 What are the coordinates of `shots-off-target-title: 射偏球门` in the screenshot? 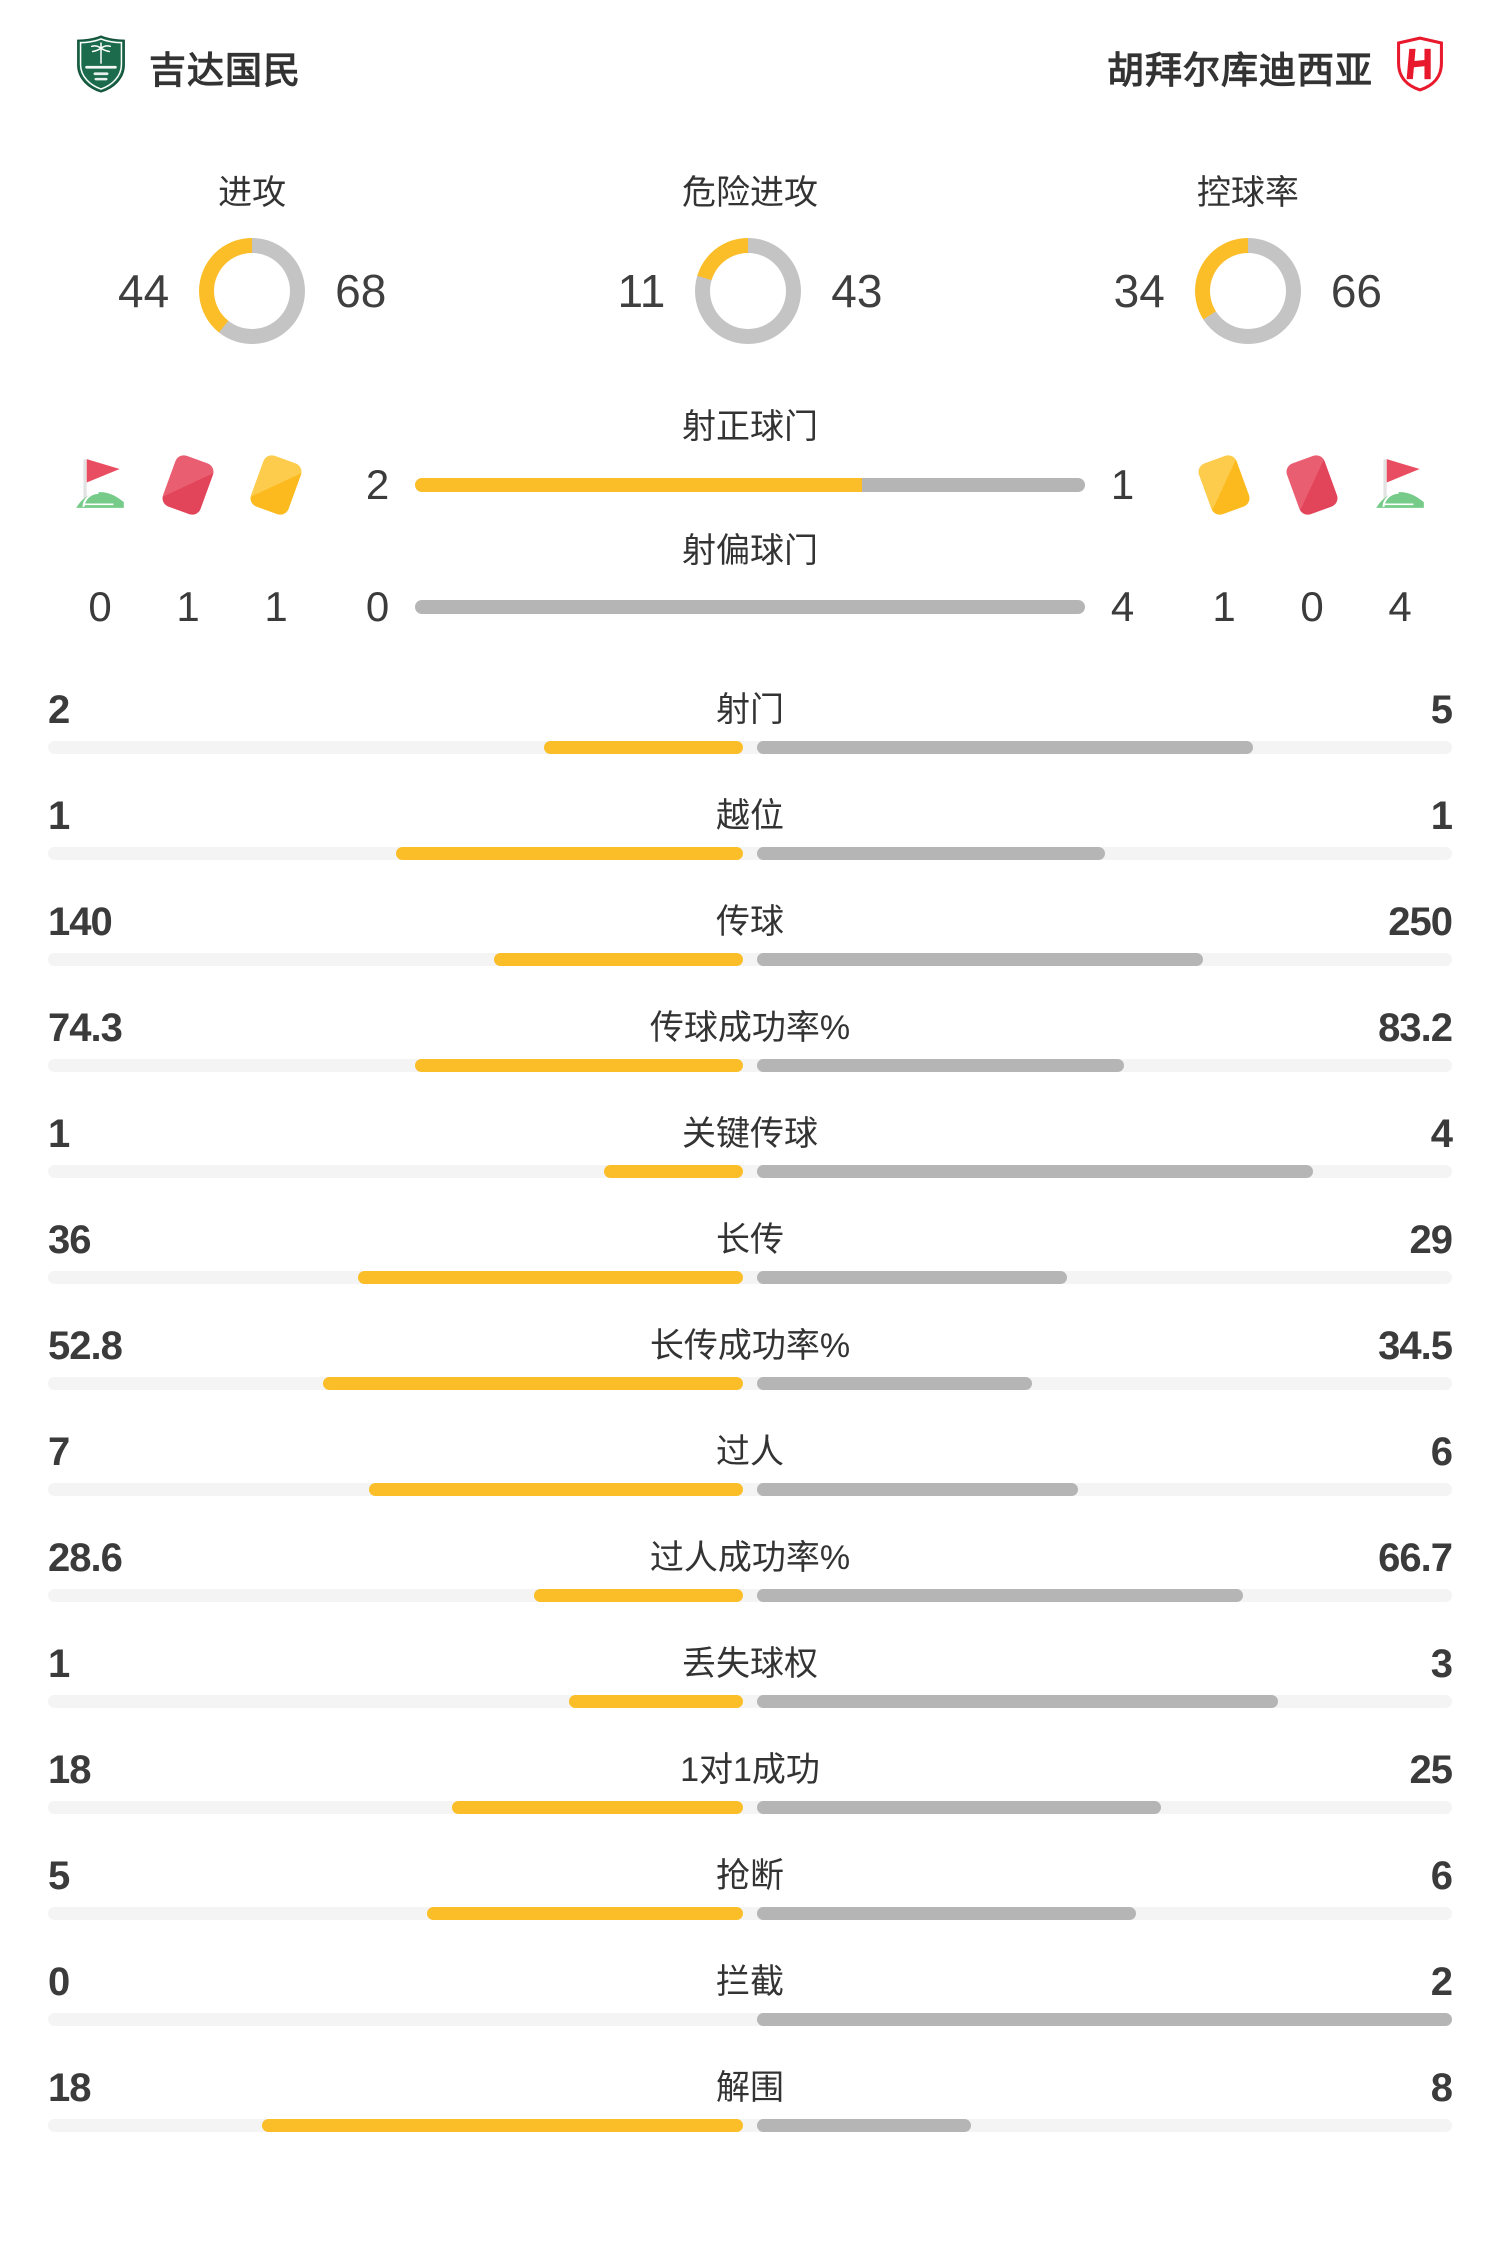 It's located at (750, 551).